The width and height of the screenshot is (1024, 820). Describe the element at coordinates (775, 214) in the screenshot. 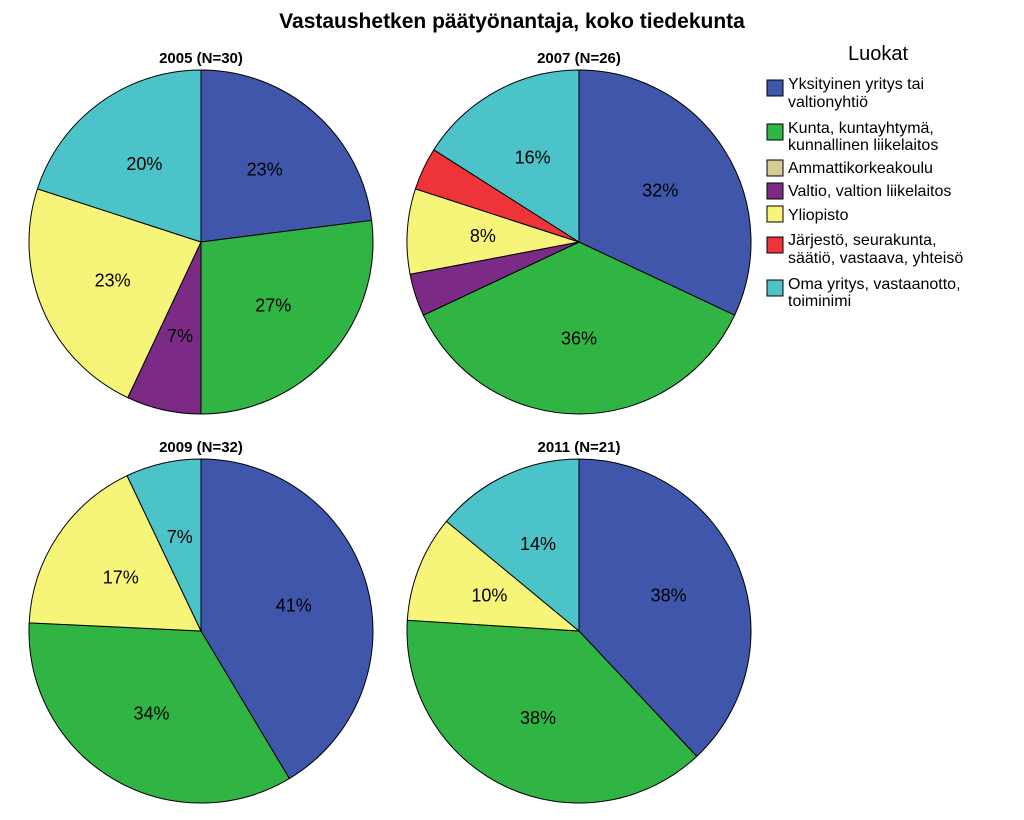

I see `legend-swatch-yliopisto` at that location.